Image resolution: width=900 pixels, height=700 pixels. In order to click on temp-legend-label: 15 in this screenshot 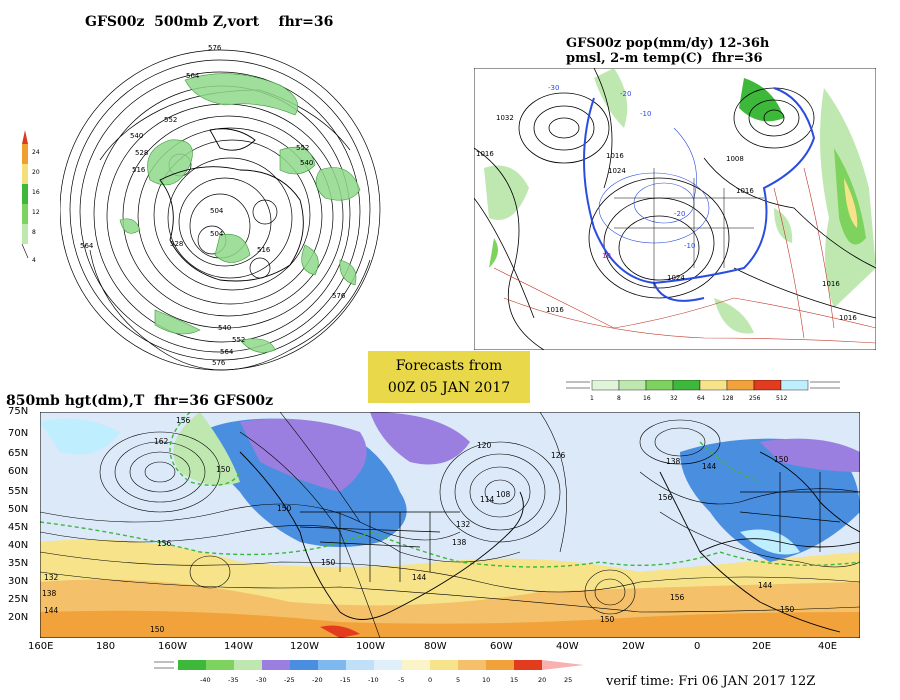, I will do `click(514, 680)`.